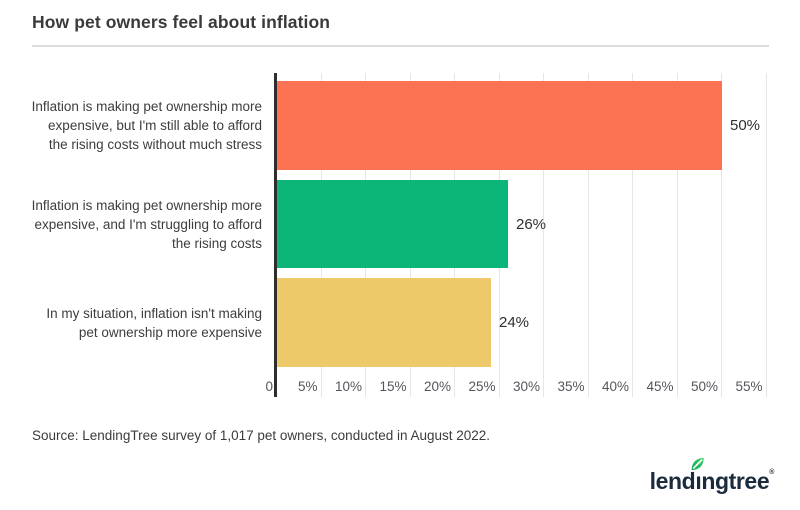  Describe the element at coordinates (348, 386) in the screenshot. I see `x-tick-label: 10%` at that location.